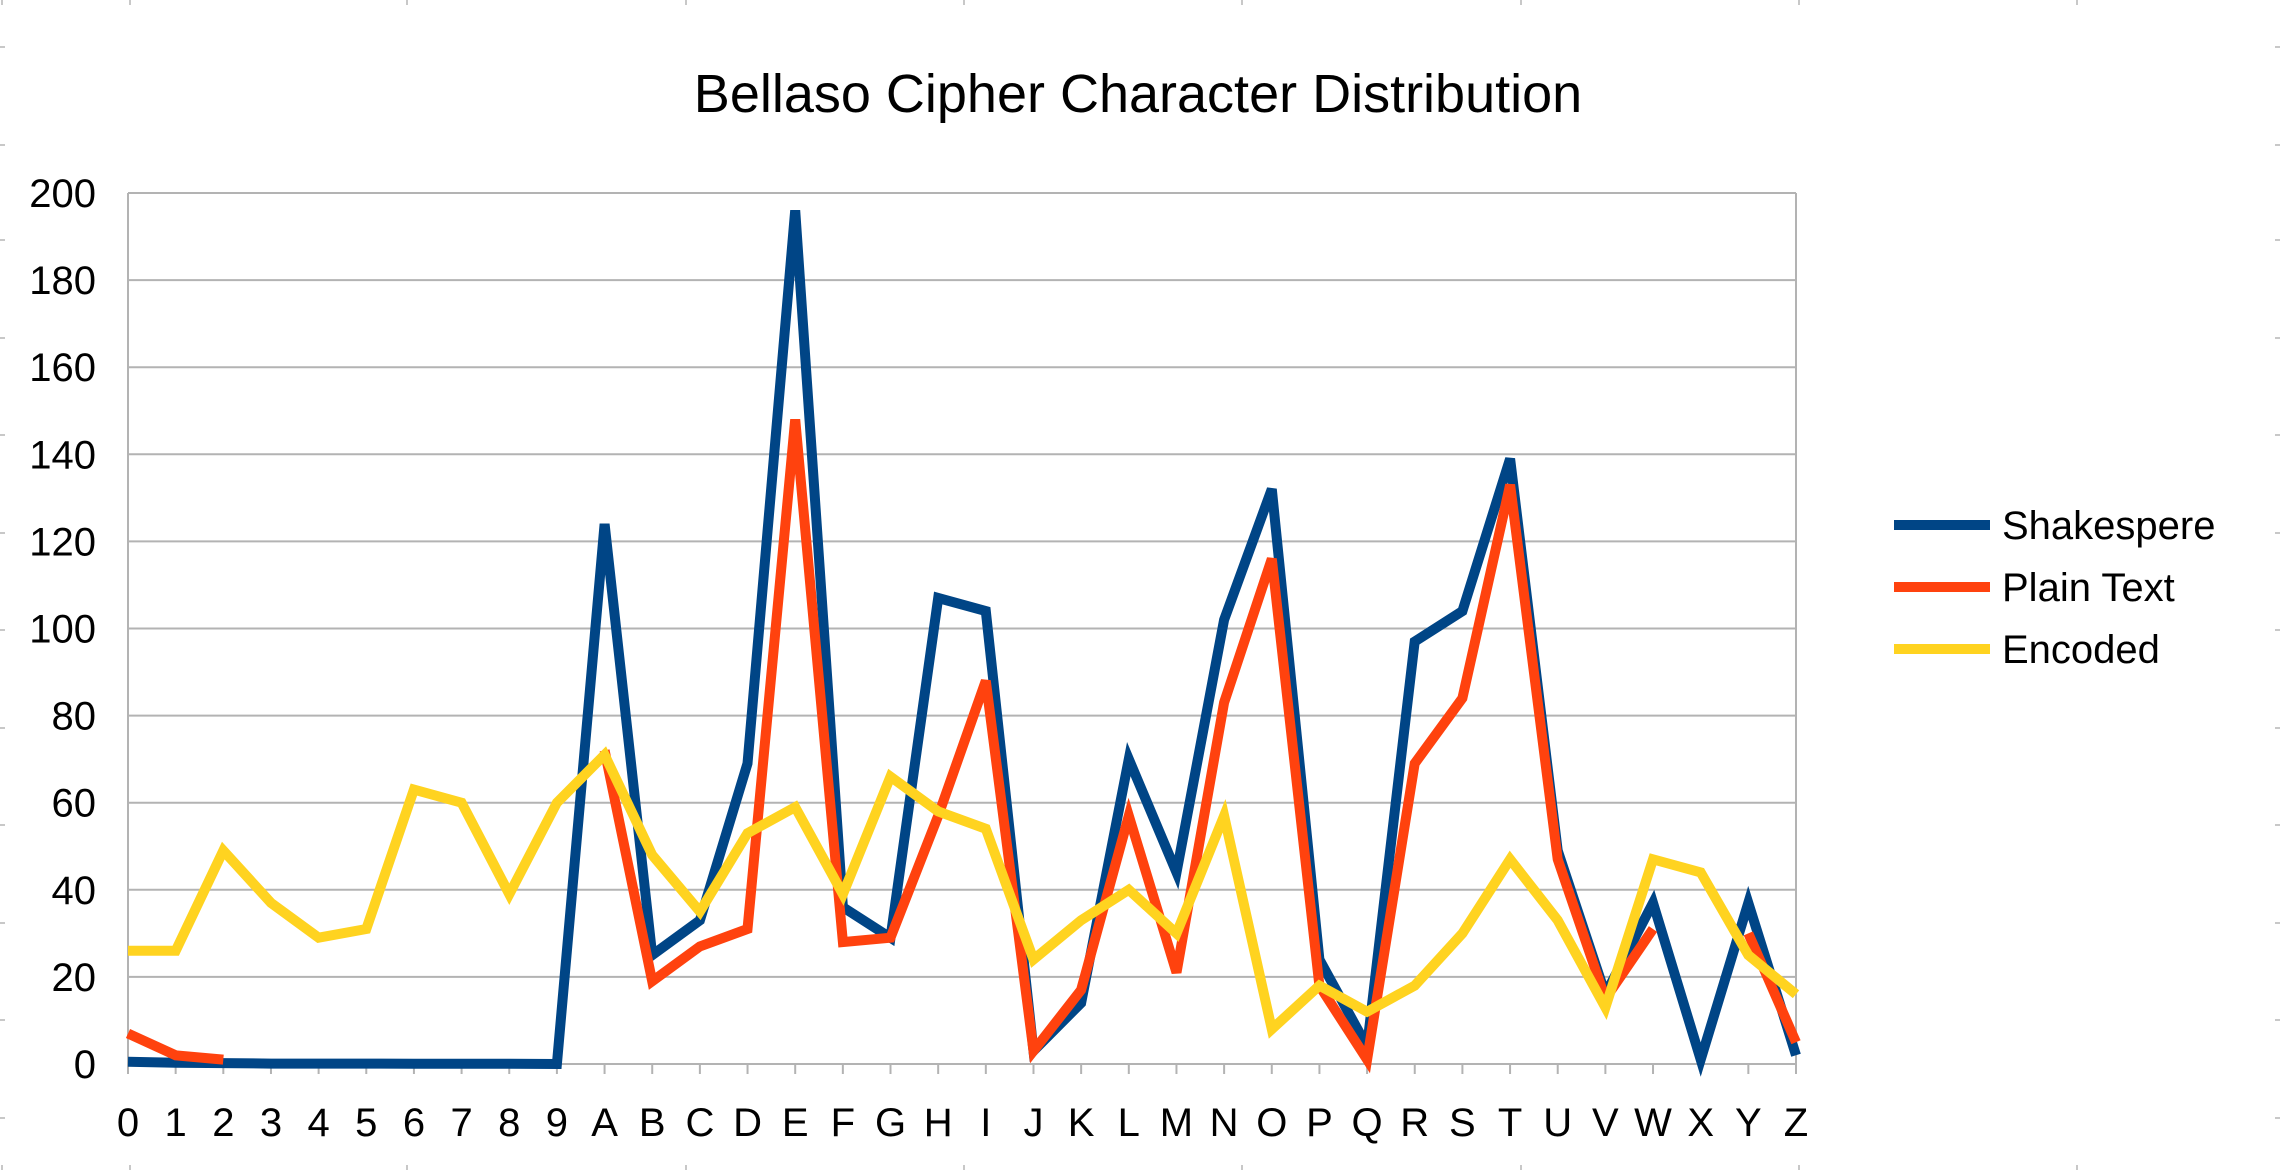  I want to click on y-tick-label: 80, so click(74, 717).